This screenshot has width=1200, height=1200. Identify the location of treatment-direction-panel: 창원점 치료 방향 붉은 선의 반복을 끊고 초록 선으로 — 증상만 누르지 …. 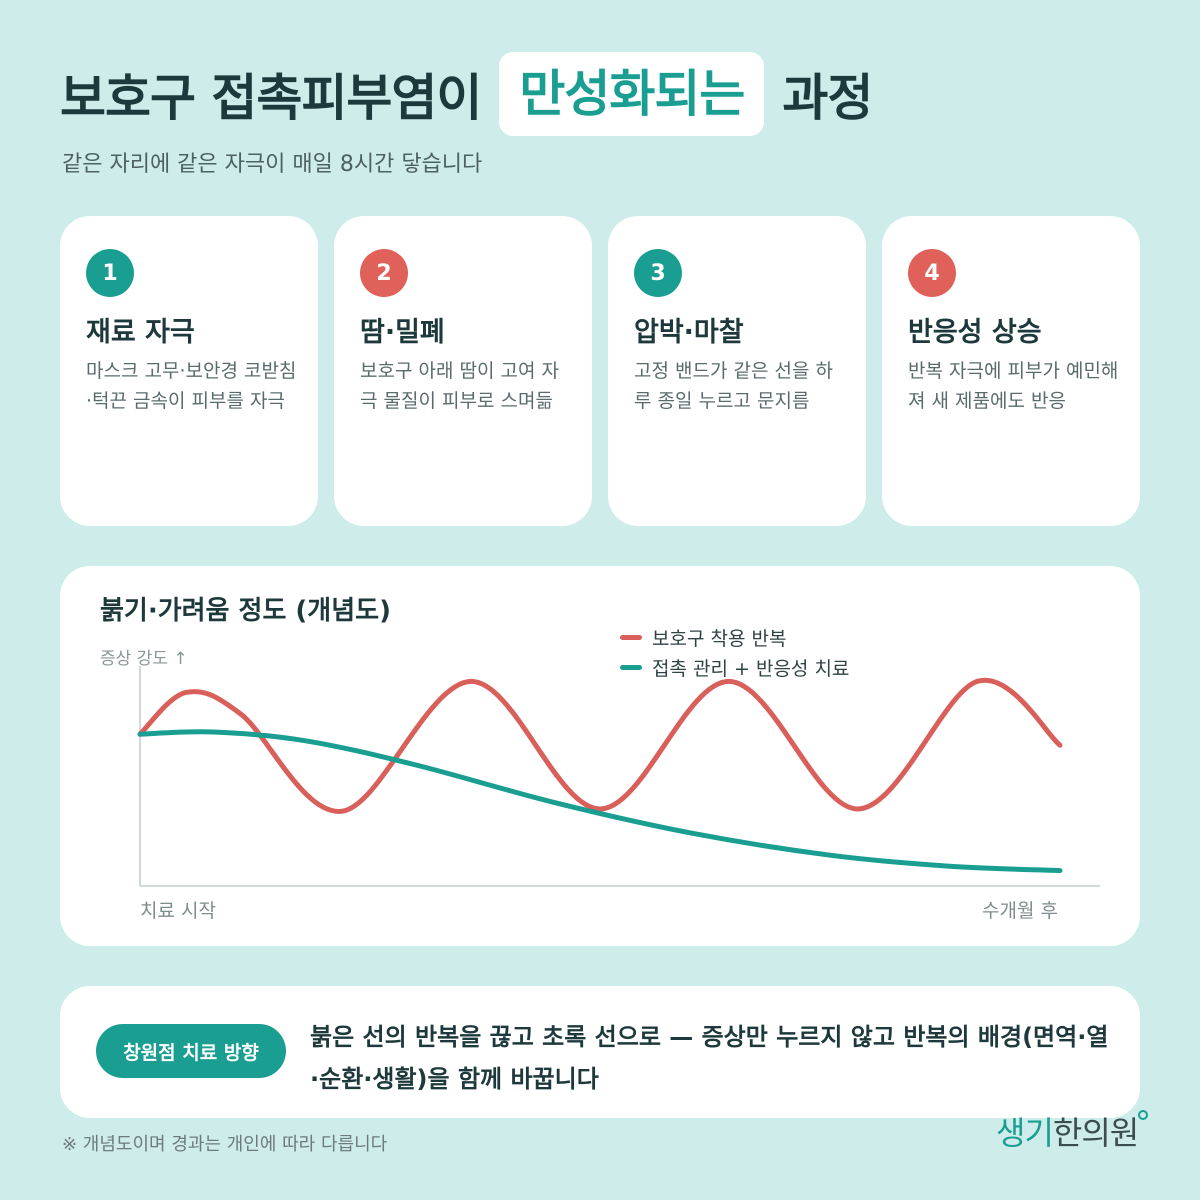
(600, 1052).